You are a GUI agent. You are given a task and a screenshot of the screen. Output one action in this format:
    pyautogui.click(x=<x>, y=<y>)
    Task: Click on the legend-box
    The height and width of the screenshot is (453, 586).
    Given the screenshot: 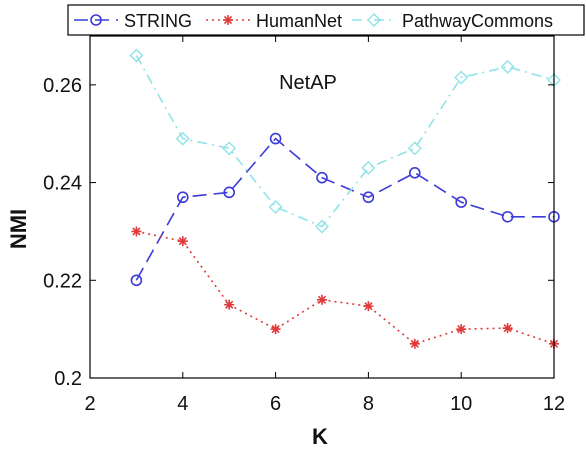 What is the action you would take?
    pyautogui.click(x=326, y=20)
    